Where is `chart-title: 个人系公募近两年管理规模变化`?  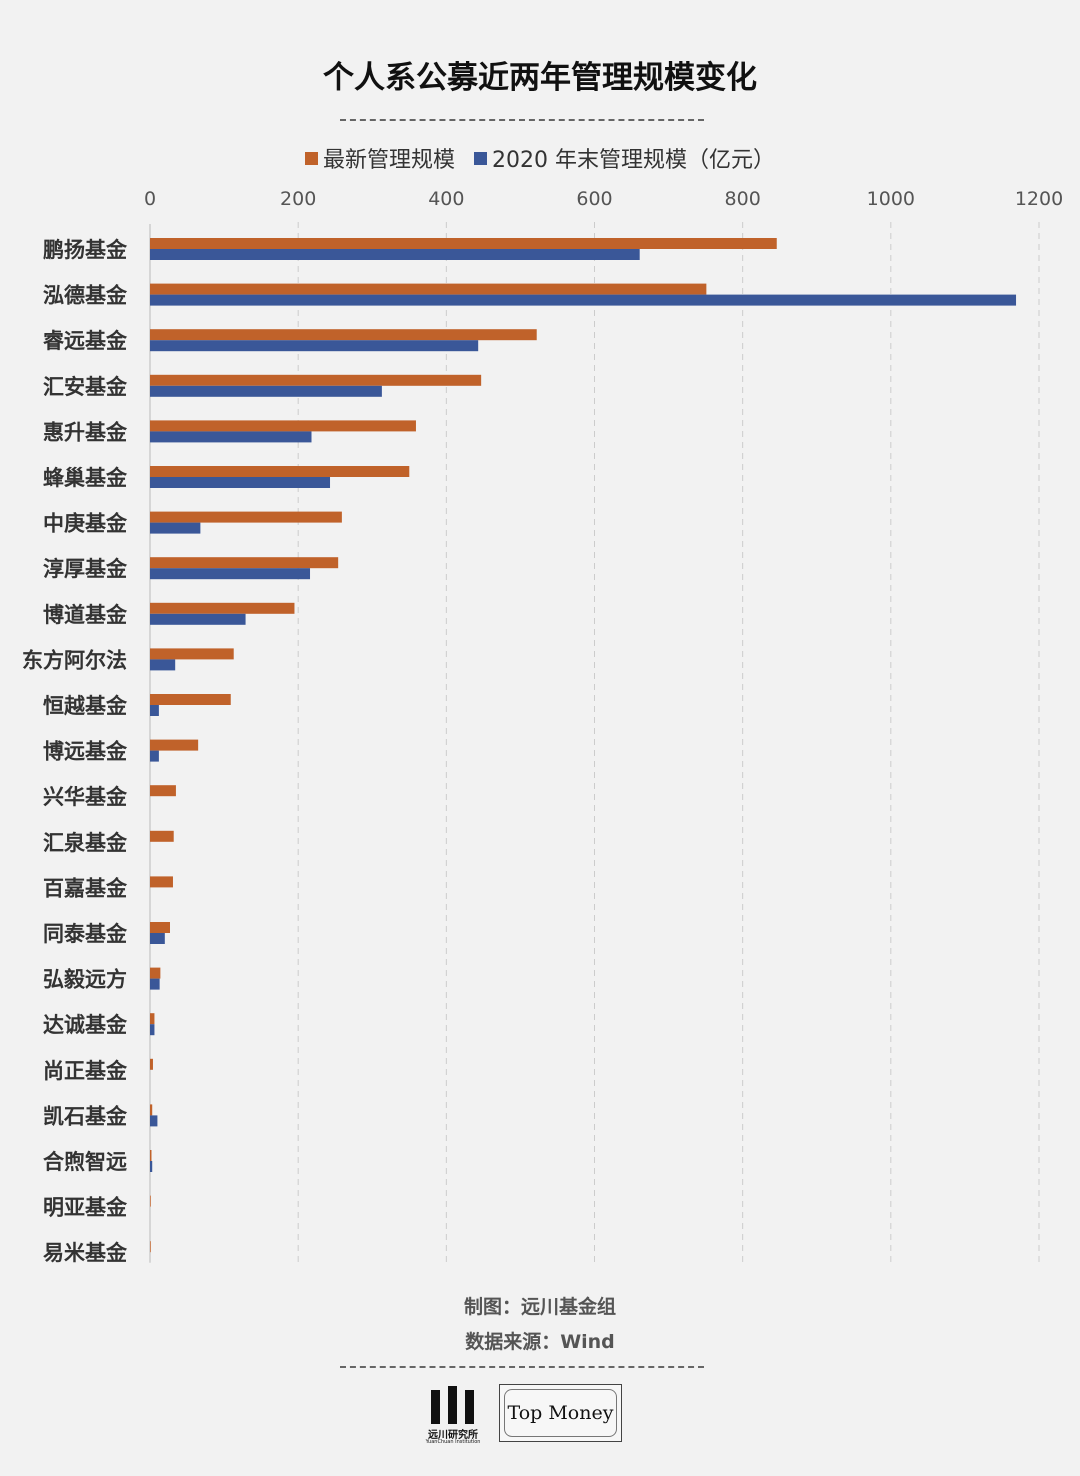
chart-title: 个人系公募近两年管理规模变化 is located at coordinates (540, 78).